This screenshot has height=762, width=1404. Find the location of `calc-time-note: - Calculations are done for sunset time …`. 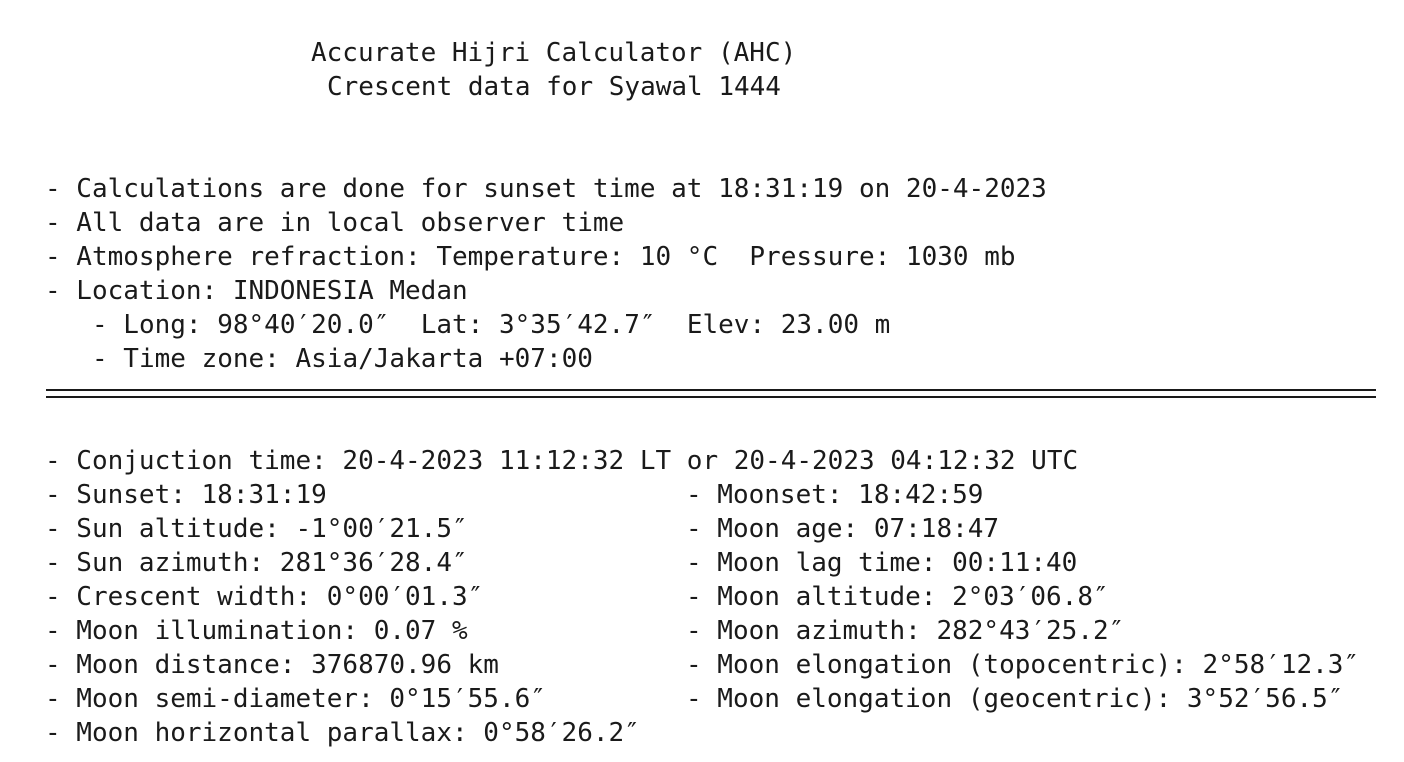

calc-time-note: - Calculations are done for sunset time … is located at coordinates (546, 189).